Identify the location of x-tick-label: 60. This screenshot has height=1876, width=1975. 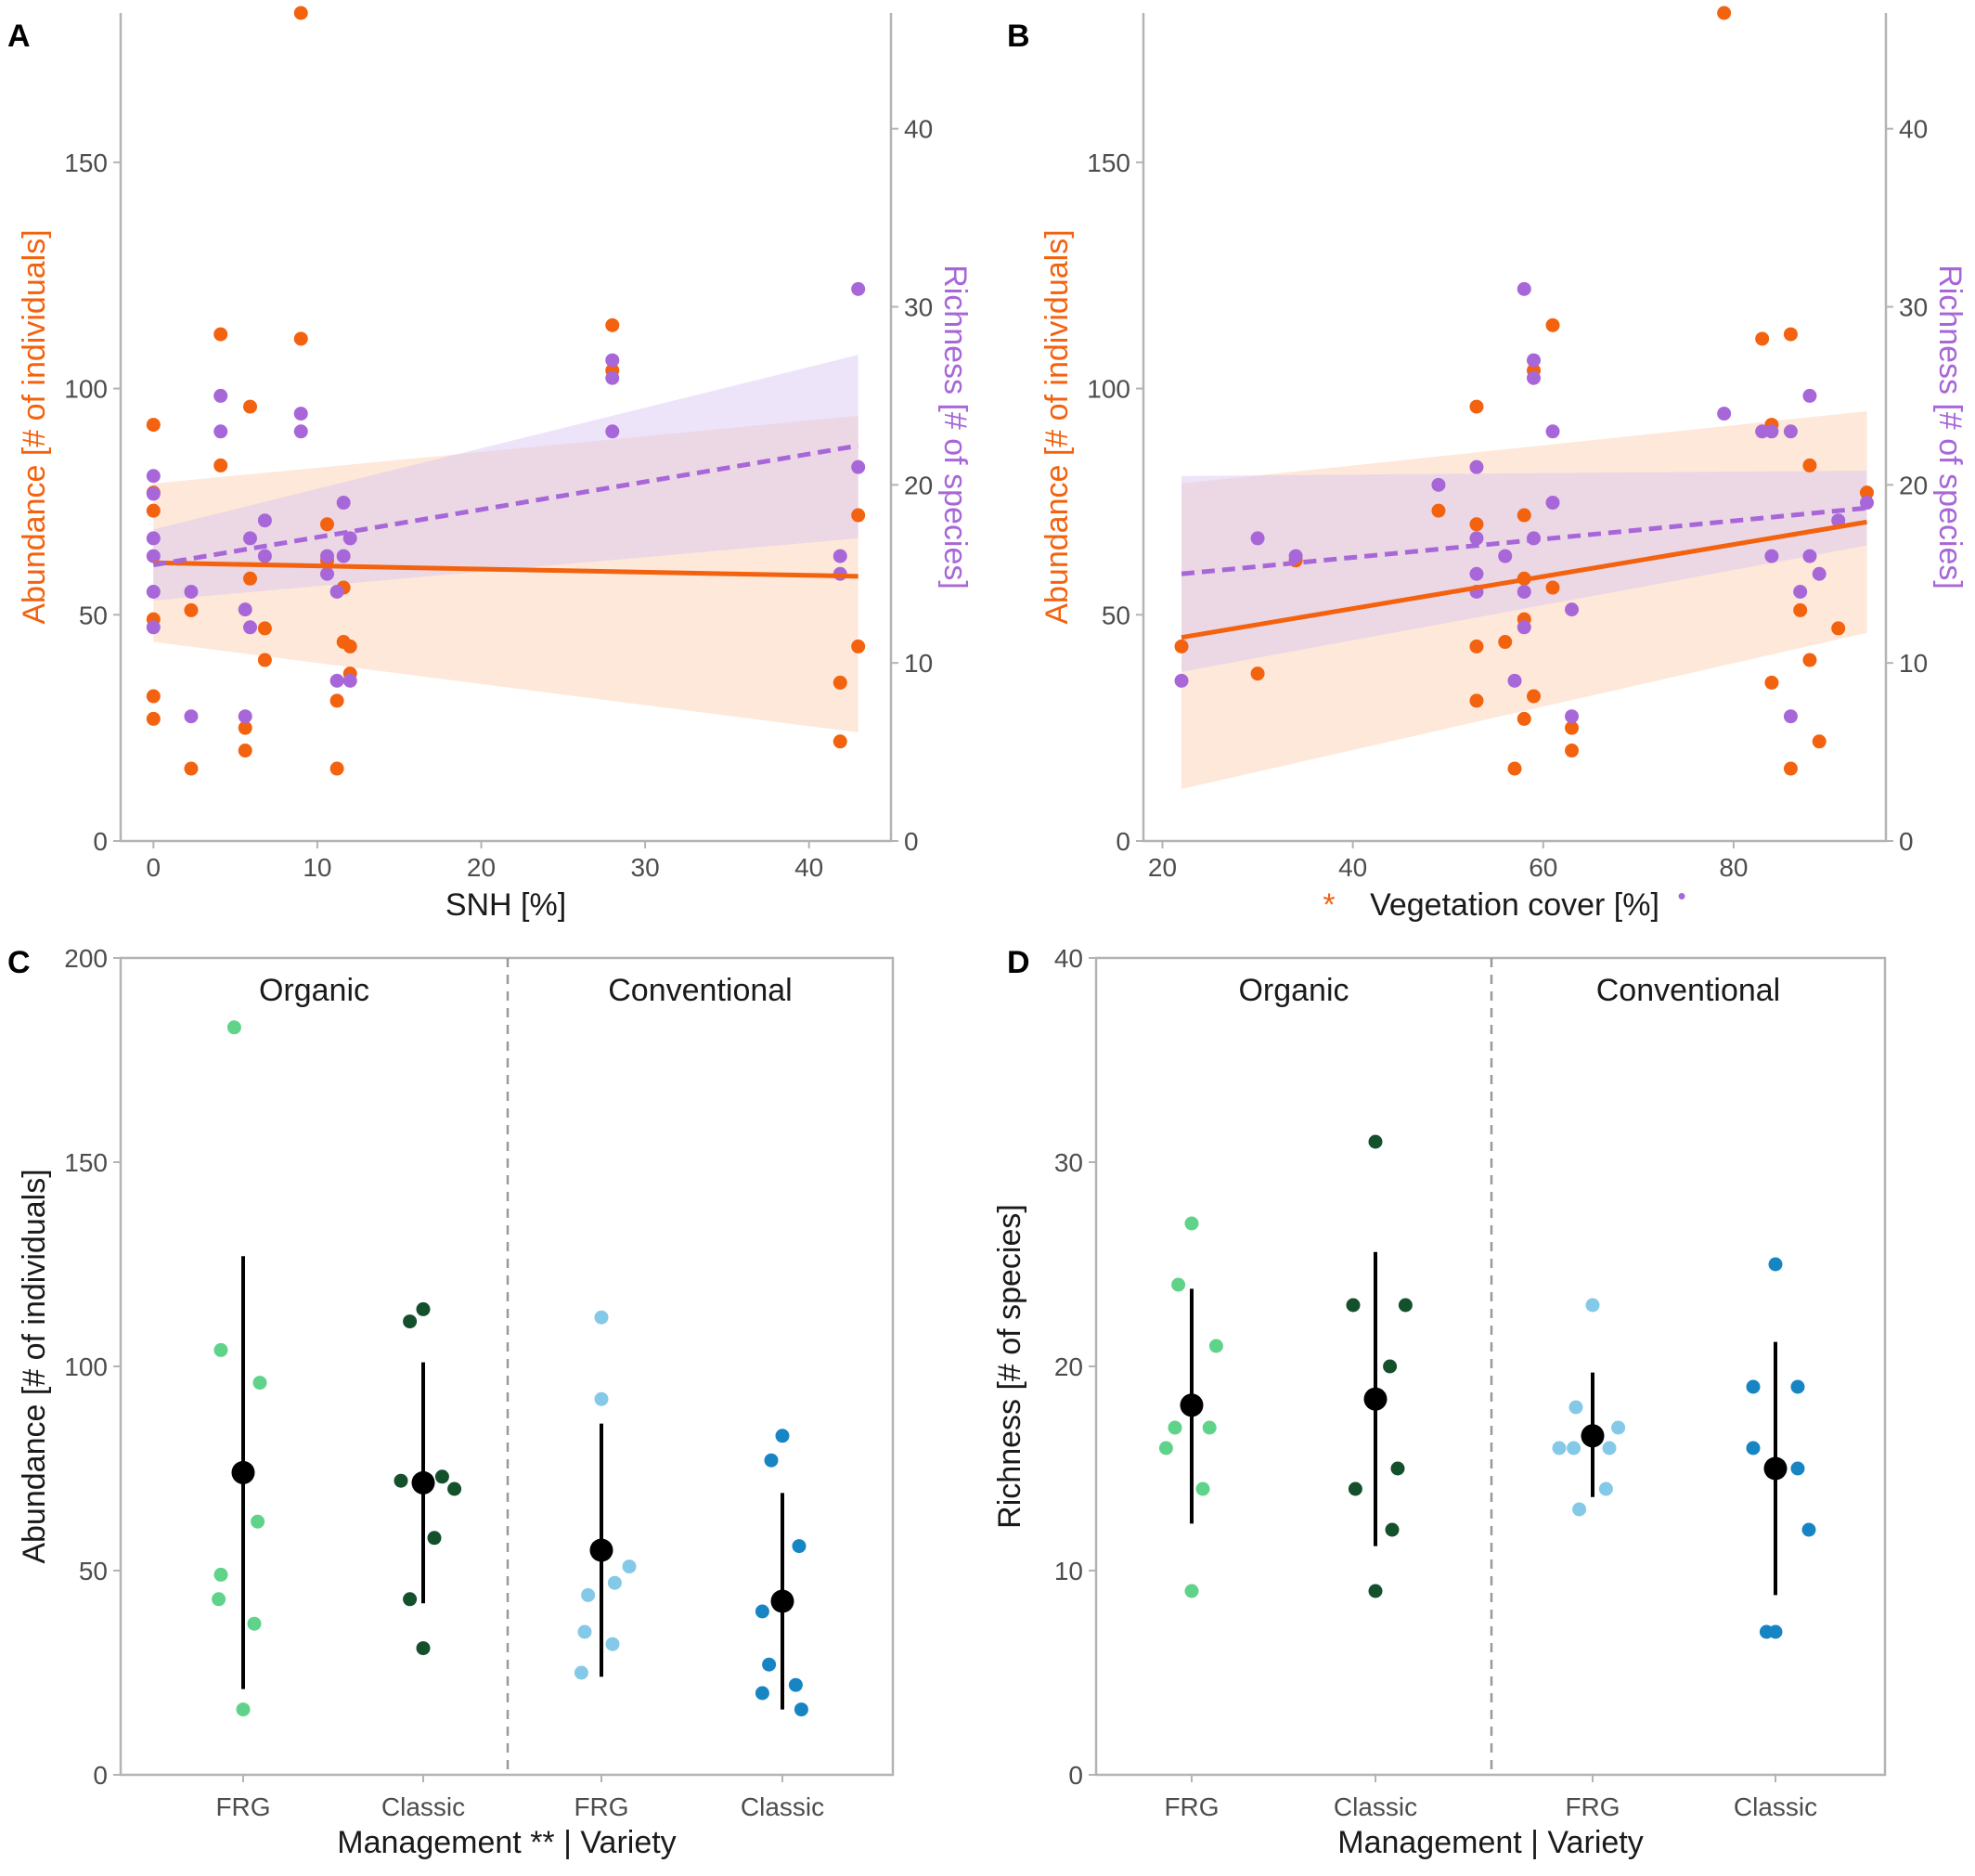
(1543, 867).